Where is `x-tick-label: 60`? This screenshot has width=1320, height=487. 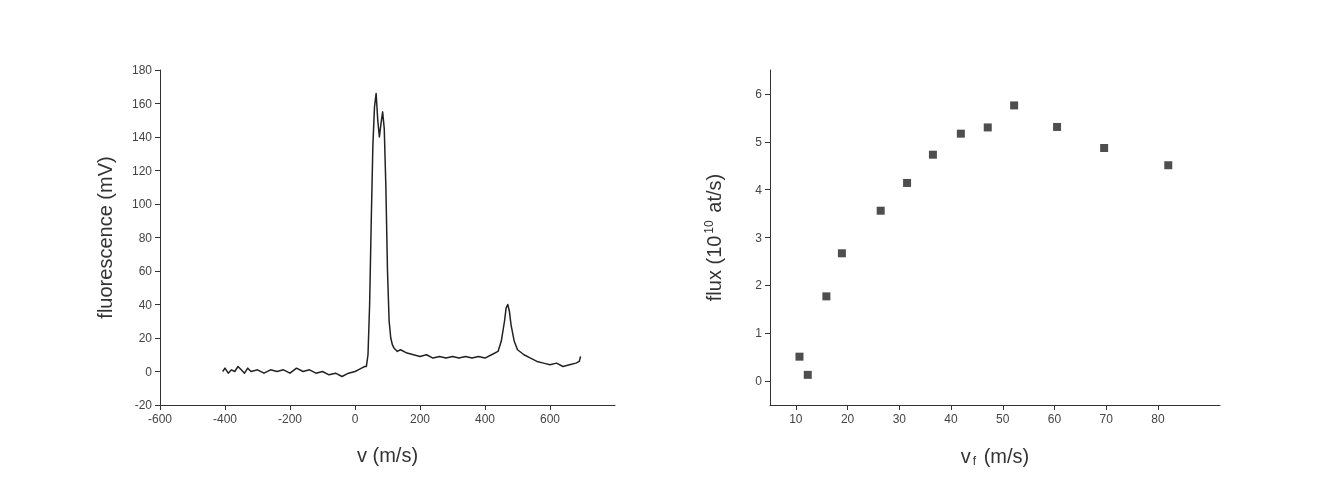 x-tick-label: 60 is located at coordinates (1054, 419).